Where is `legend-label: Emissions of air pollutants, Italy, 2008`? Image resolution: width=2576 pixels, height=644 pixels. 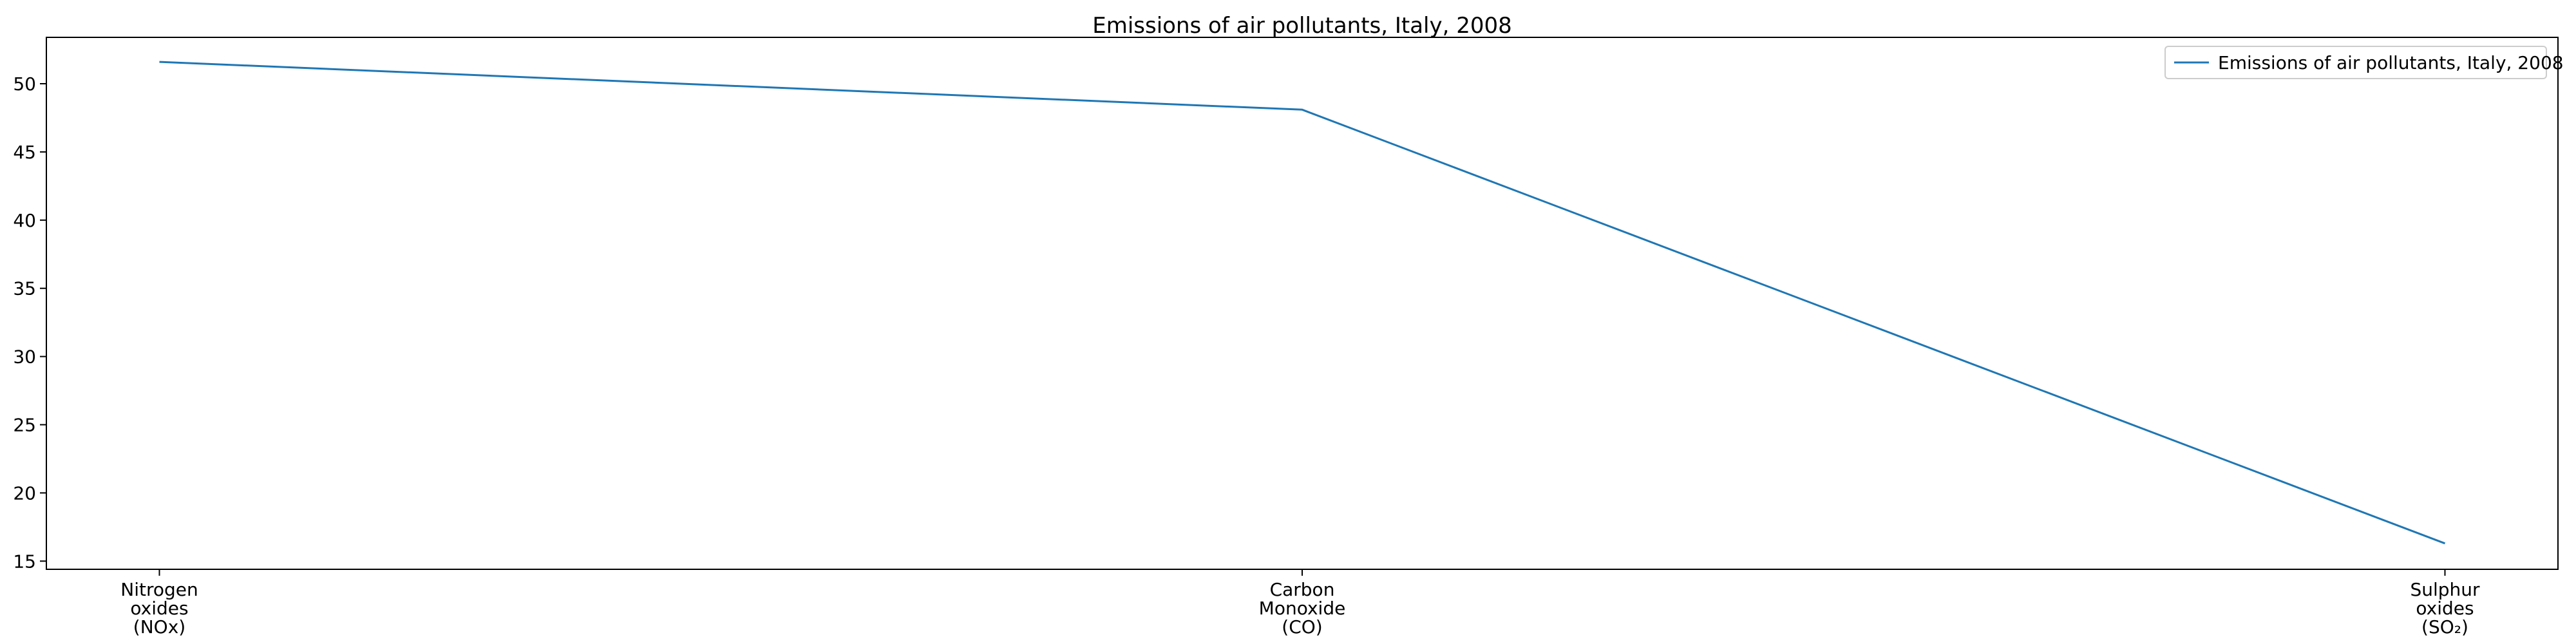 legend-label: Emissions of air pollutants, Italy, 2008 is located at coordinates (2391, 62).